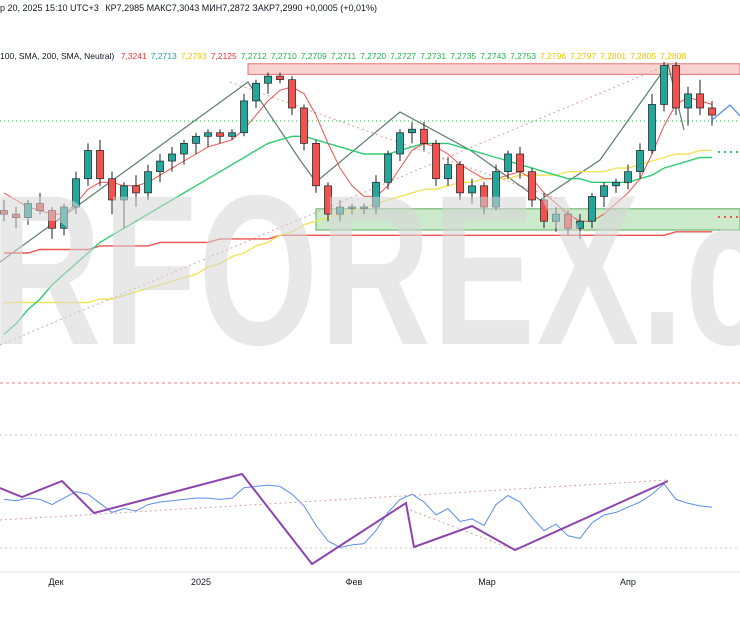 The height and width of the screenshot is (620, 740). What do you see at coordinates (49, 8) in the screenshot?
I see `ohlc-date: р 20, 2025 15:10 UTC+3` at bounding box center [49, 8].